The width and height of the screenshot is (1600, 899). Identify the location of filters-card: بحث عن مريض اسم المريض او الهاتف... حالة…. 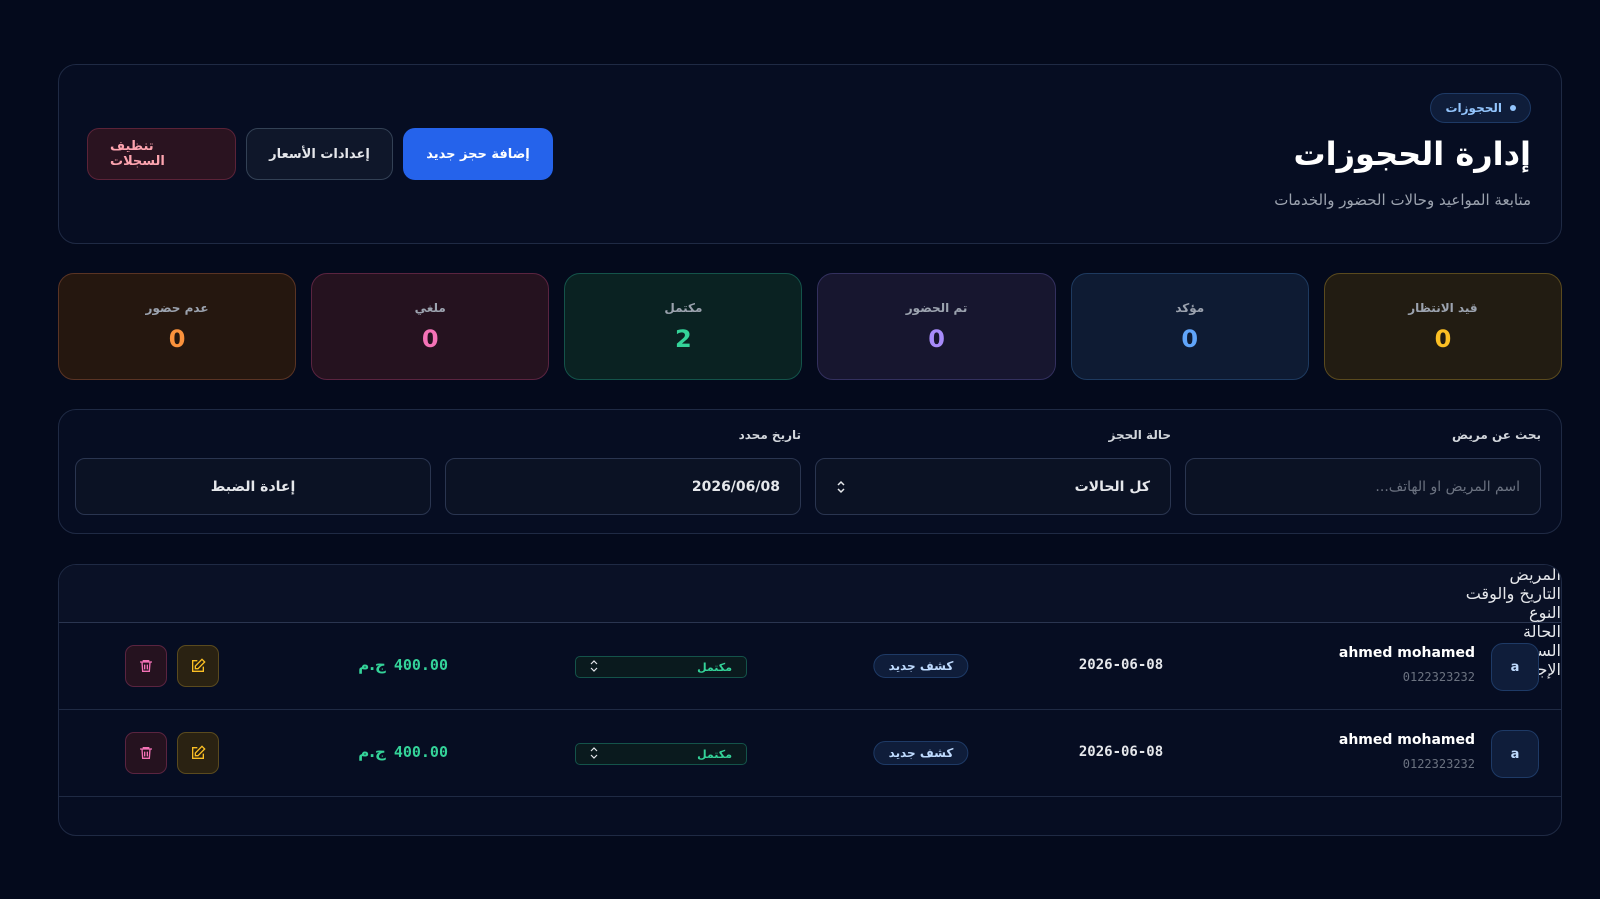
(810, 471).